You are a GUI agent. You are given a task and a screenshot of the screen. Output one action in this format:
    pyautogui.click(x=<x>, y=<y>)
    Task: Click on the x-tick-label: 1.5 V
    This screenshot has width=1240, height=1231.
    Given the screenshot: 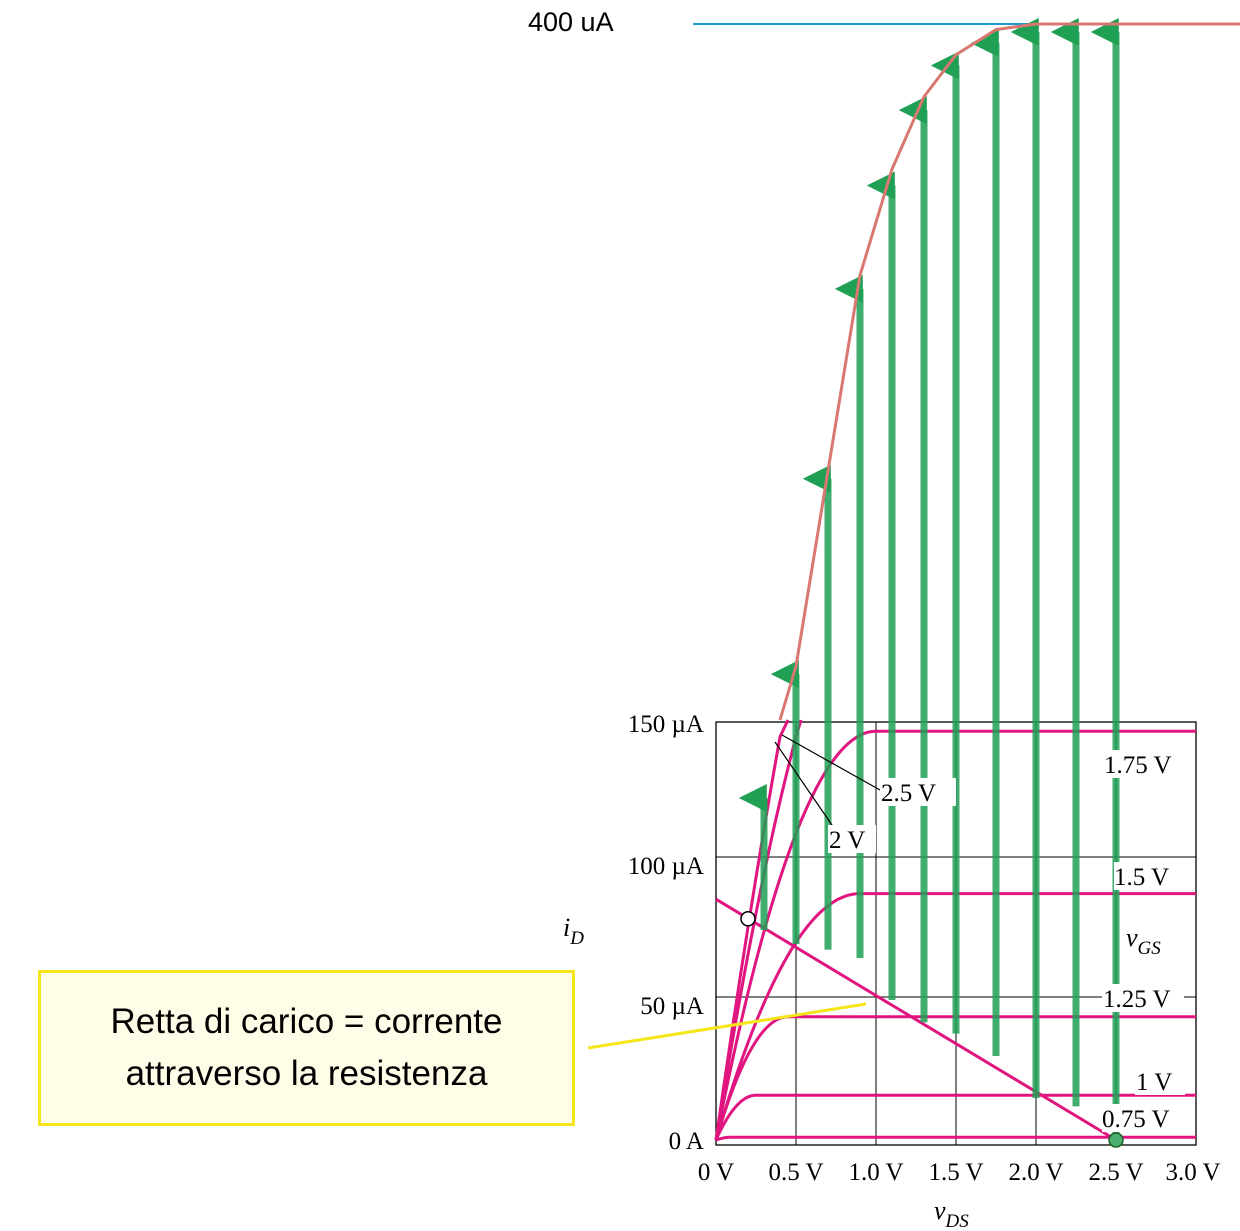 What is the action you would take?
    pyautogui.click(x=955, y=1172)
    